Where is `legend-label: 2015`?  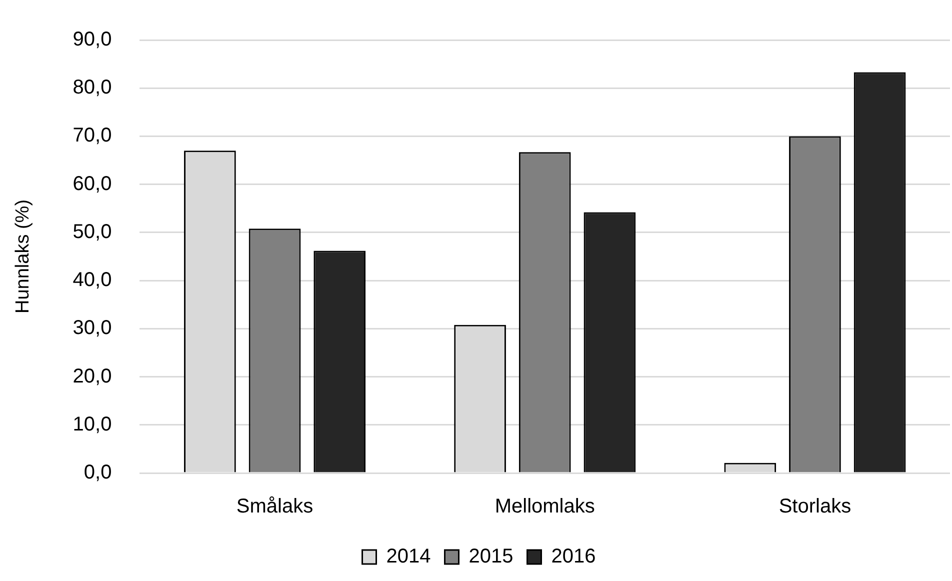 legend-label: 2015 is located at coordinates (491, 557).